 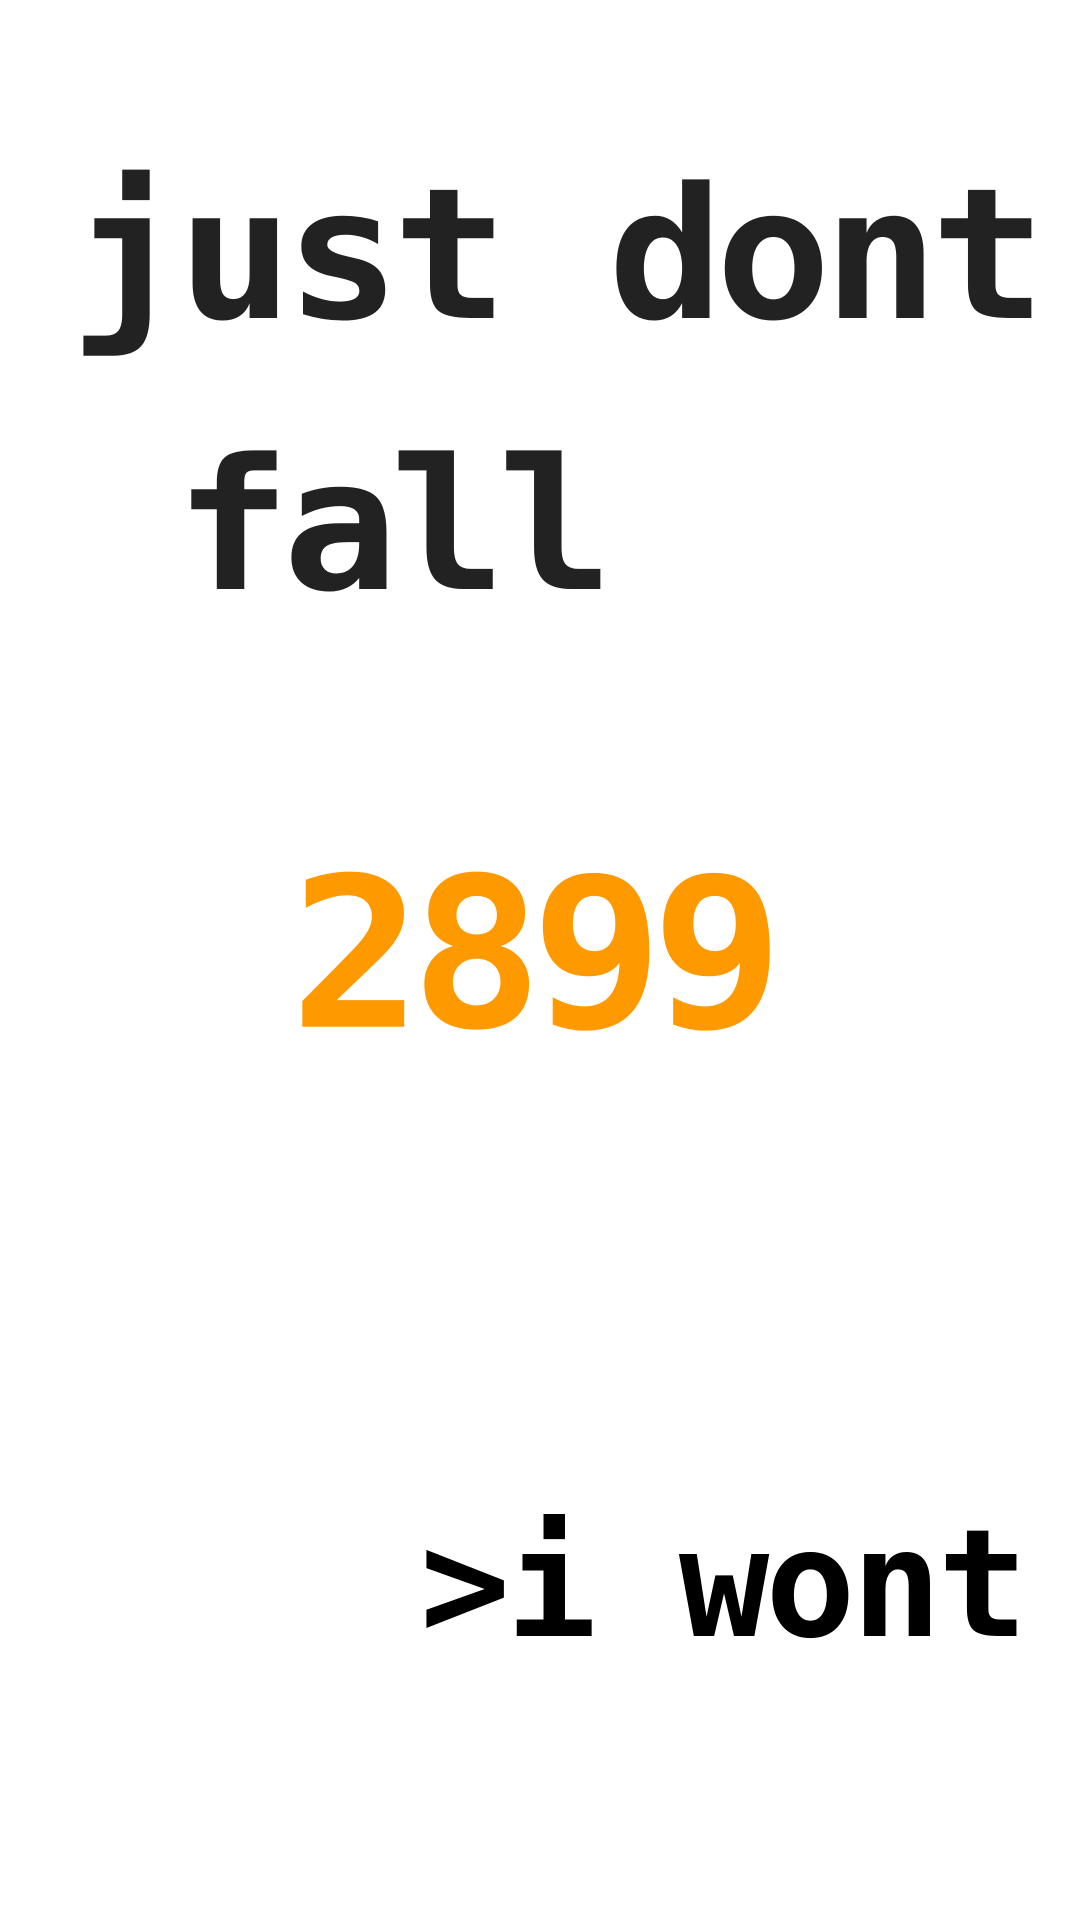 I want to click on score-display: 2899, so click(x=537, y=954).